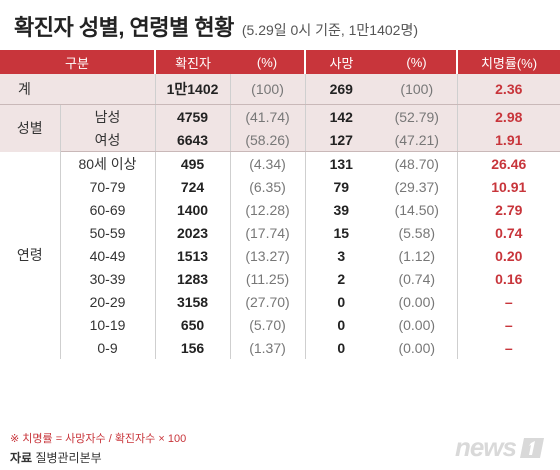 The width and height of the screenshot is (560, 470). Describe the element at coordinates (193, 278) in the screenshot. I see `age-confirmed: 1283` at that location.